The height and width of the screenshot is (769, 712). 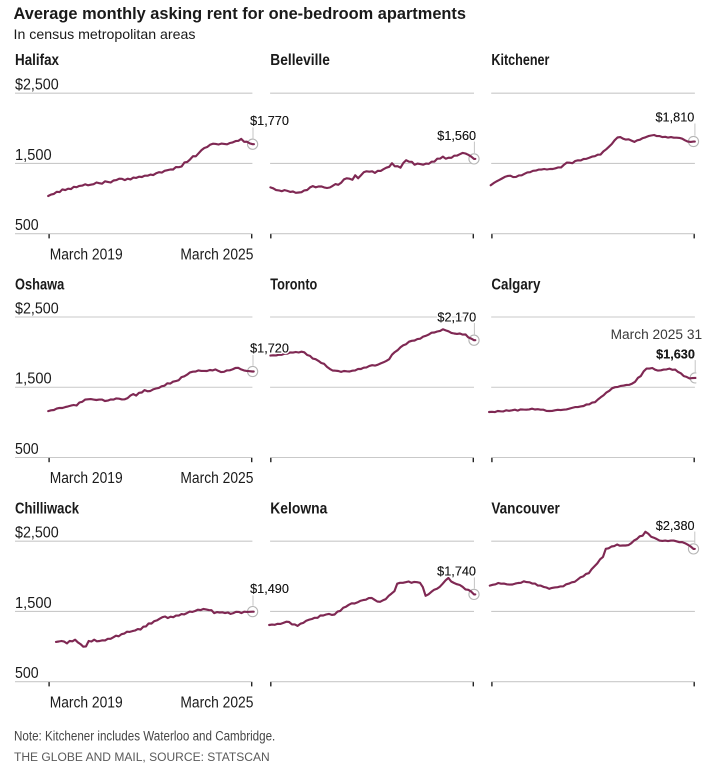 I want to click on svg-text: Chilliwack, so click(x=47, y=508).